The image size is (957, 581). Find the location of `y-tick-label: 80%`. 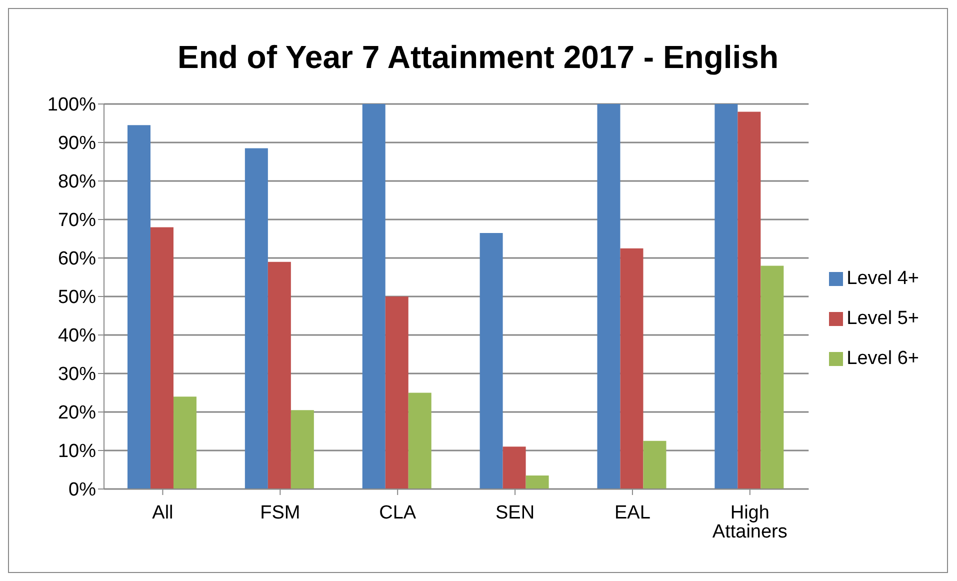

y-tick-label: 80% is located at coordinates (77, 182).